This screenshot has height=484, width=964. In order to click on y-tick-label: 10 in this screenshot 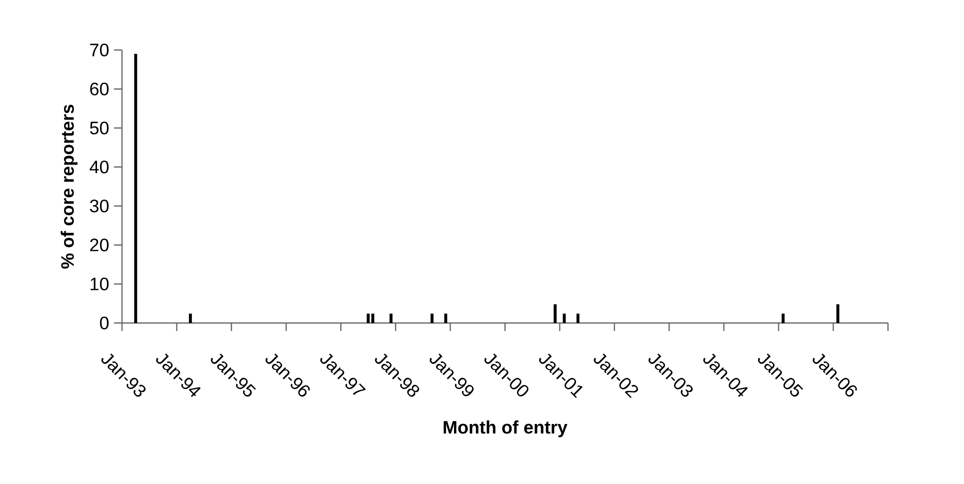, I will do `click(99, 284)`.